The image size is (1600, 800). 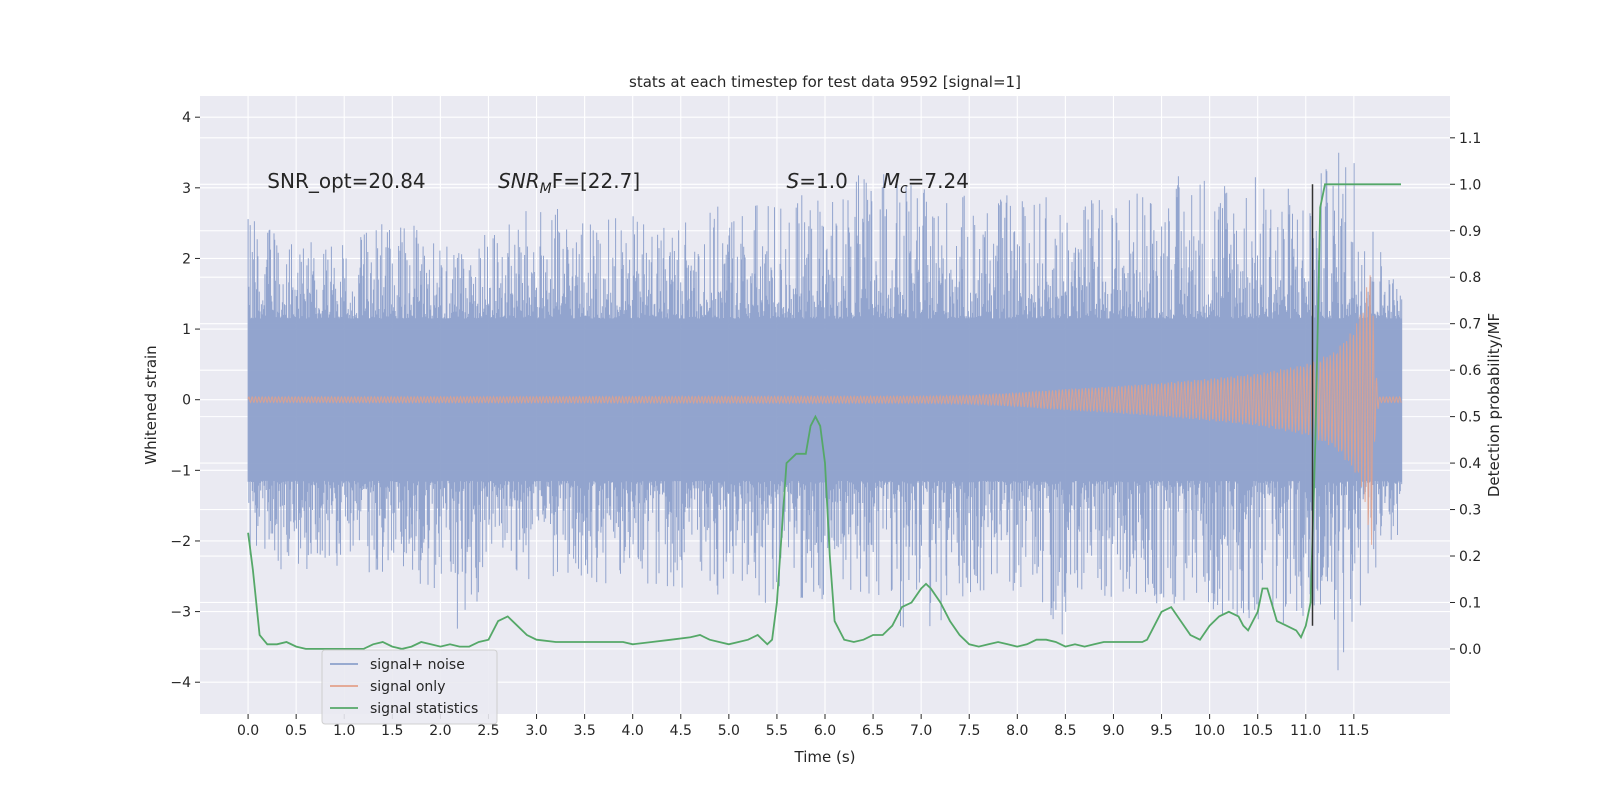 I want to click on x-tick-label-13: 6.5, so click(x=873, y=731).